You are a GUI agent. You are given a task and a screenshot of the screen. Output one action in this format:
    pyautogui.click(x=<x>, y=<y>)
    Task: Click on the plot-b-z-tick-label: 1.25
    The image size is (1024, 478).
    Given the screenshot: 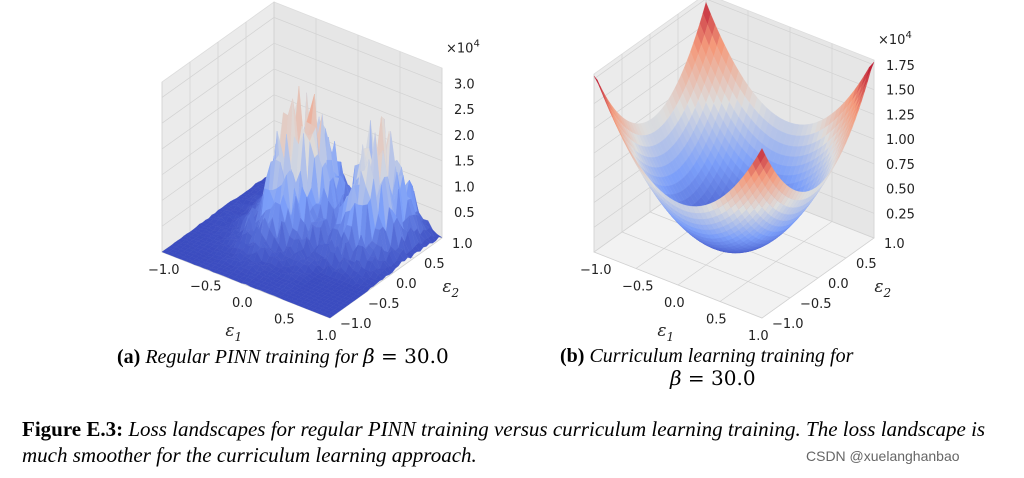 What is the action you would take?
    pyautogui.click(x=900, y=115)
    